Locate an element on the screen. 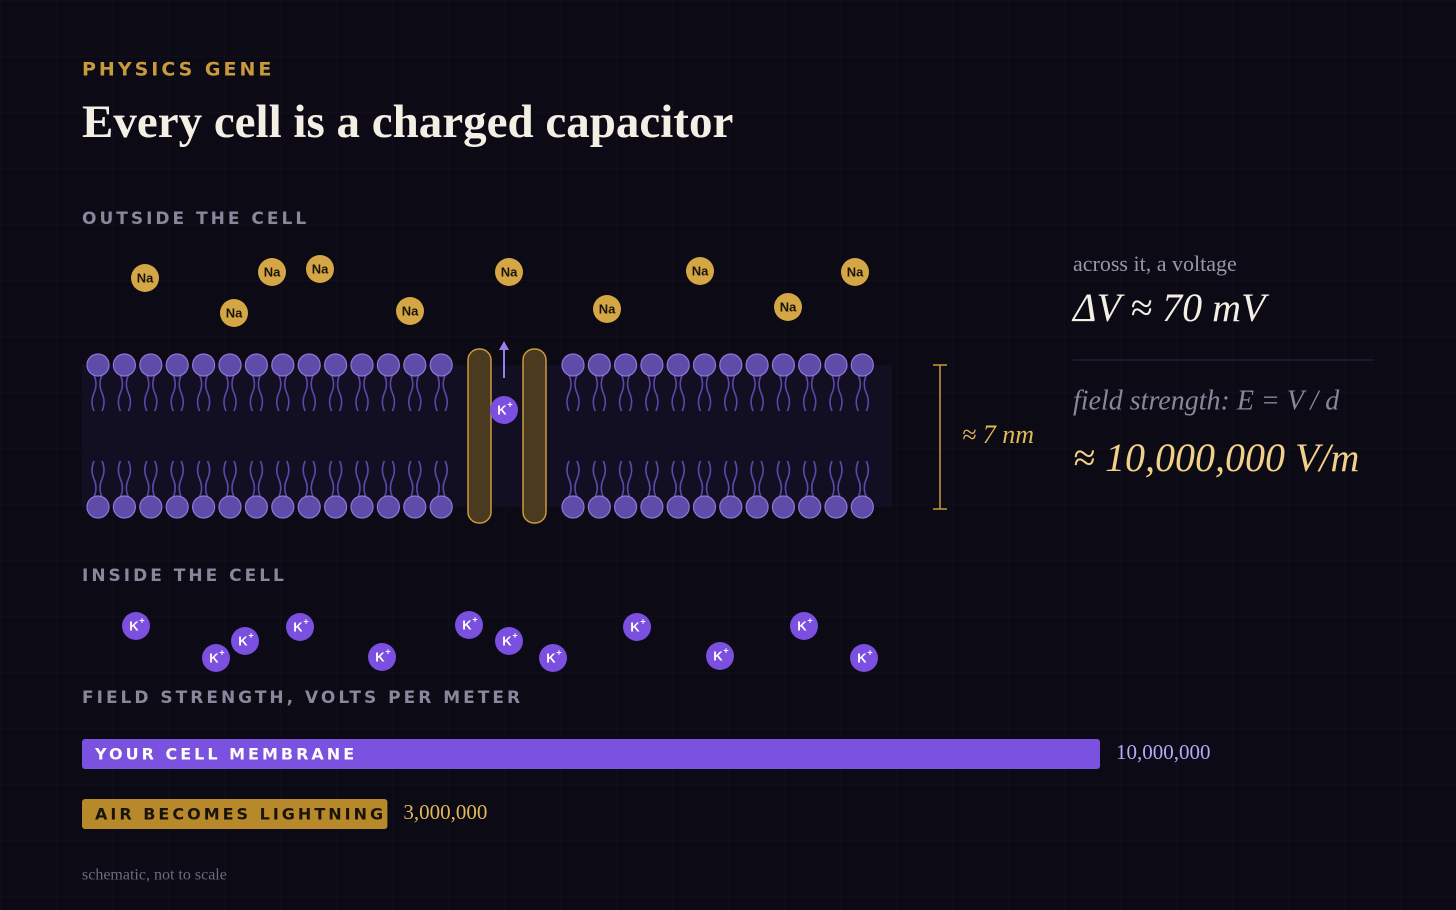 The height and width of the screenshot is (910, 1456). scale-bar is located at coordinates (940, 437).